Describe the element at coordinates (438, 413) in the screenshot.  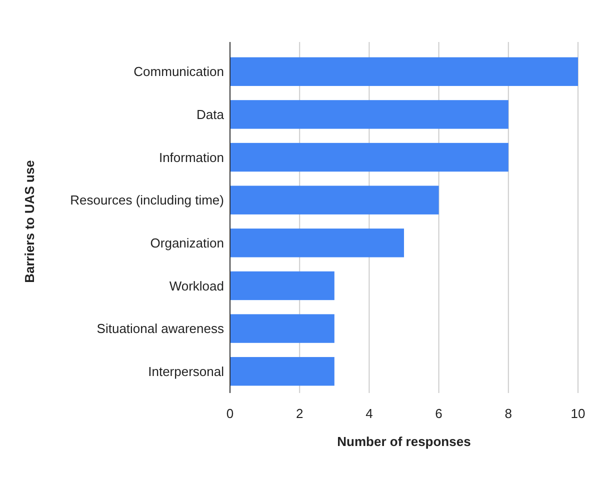
I see `x-tick-label: 6` at that location.